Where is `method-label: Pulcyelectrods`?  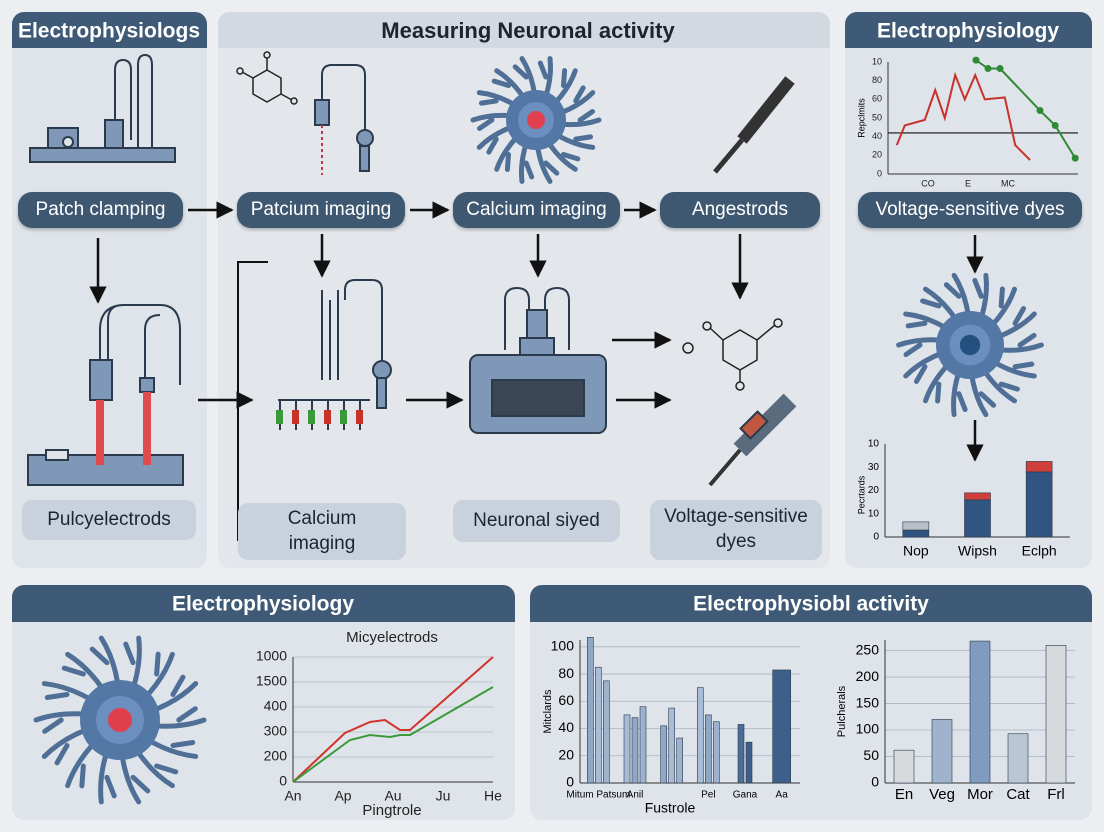
method-label: Pulcyelectrods is located at coordinates (109, 520).